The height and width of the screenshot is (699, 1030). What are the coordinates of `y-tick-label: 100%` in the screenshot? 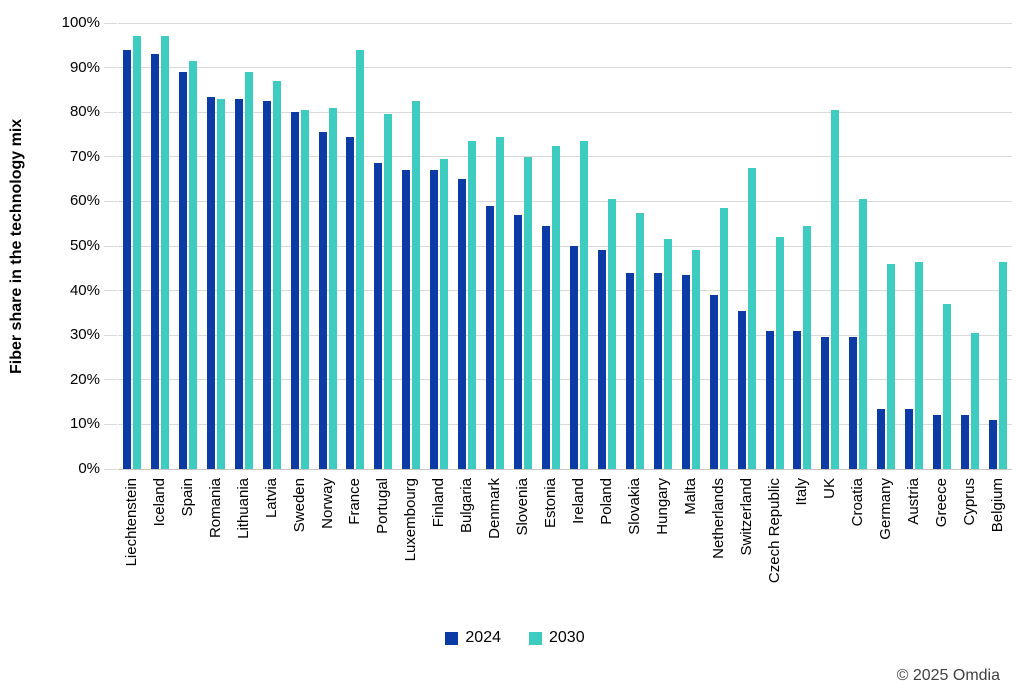 It's located at (80, 22).